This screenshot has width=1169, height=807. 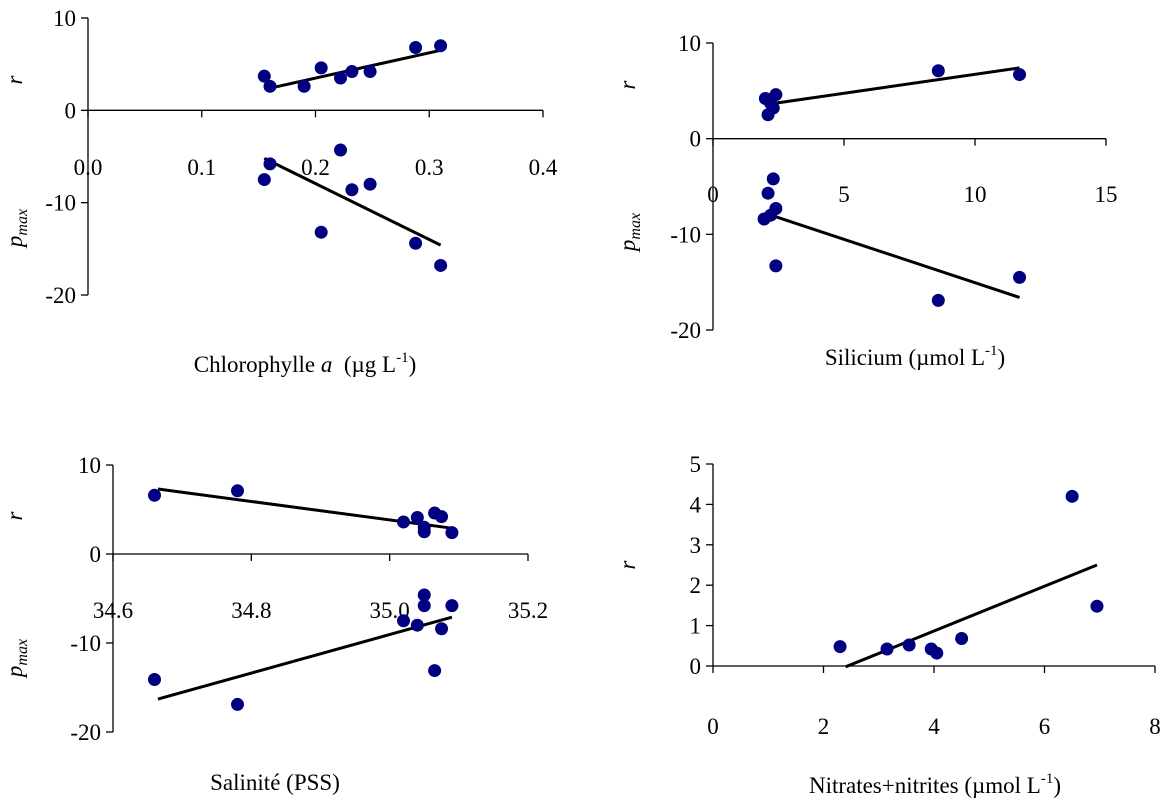 I want to click on x-axis-title: Silicium (µmol L-1), so click(x=915, y=356).